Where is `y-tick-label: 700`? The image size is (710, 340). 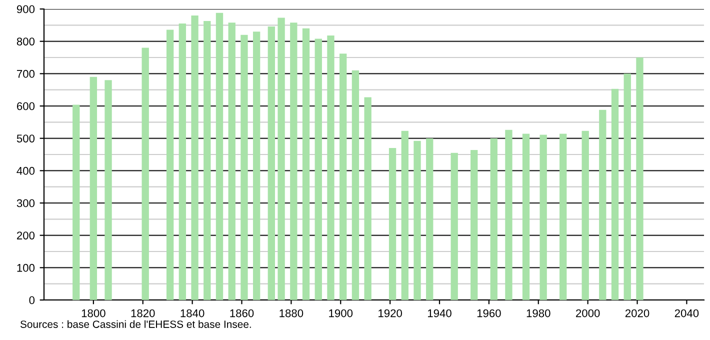
y-tick-label: 700 is located at coordinates (26, 74).